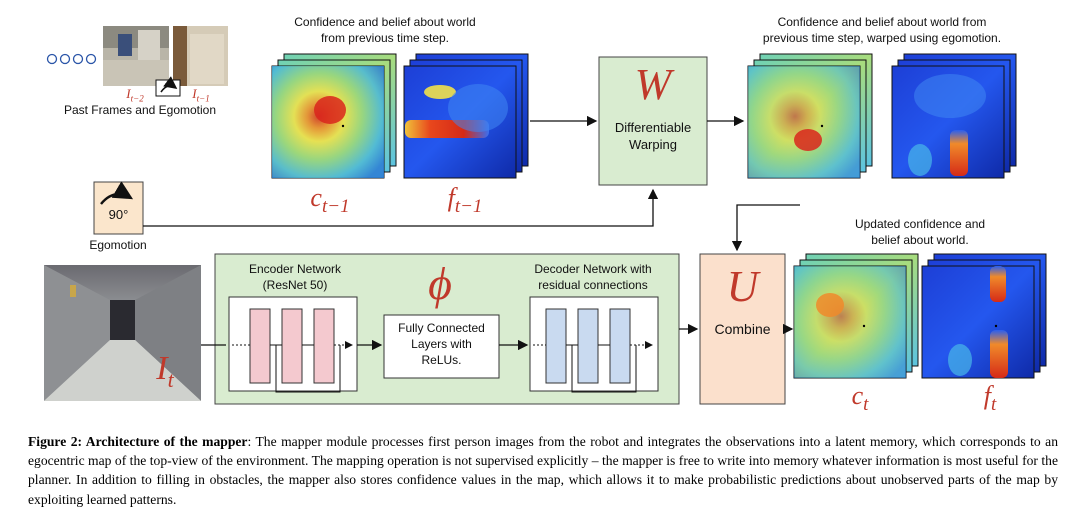  I want to click on warped-belief-map-stack, so click(954, 116).